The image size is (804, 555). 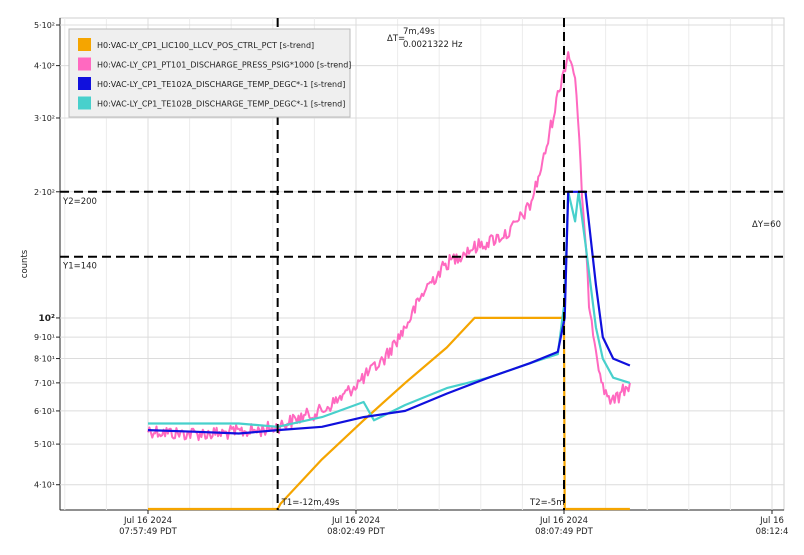 I want to click on y-tick-label: 7·10¹, so click(x=44, y=383).